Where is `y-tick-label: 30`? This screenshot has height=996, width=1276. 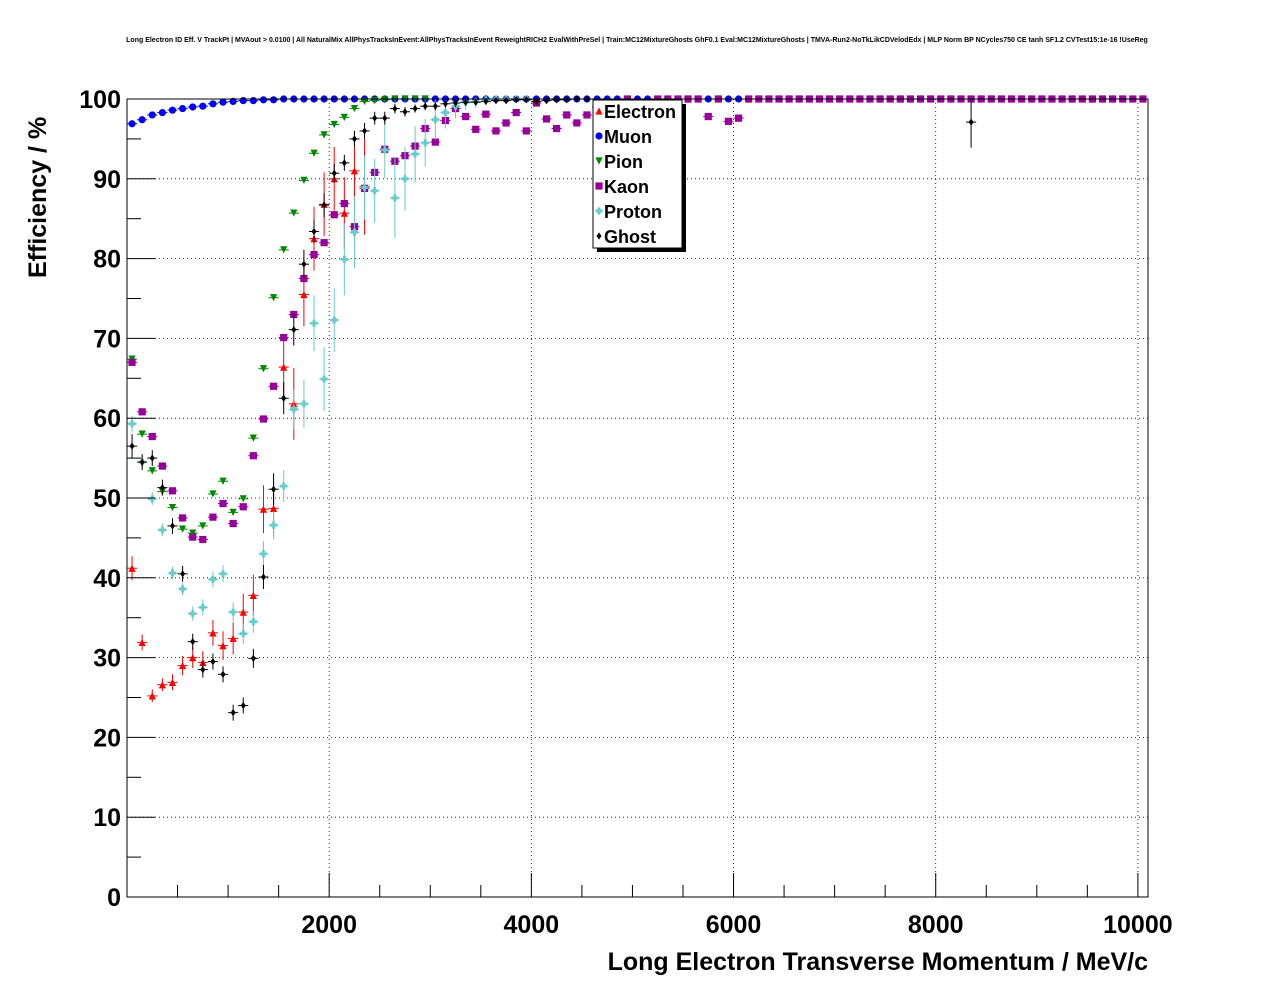
y-tick-label: 30 is located at coordinates (107, 659).